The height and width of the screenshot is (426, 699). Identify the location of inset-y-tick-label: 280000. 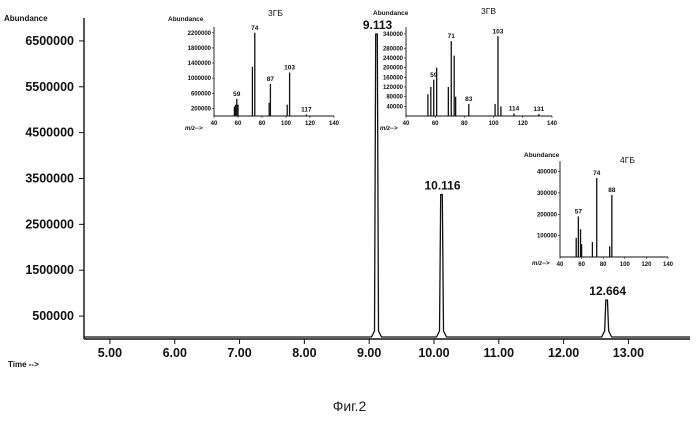
(393, 49).